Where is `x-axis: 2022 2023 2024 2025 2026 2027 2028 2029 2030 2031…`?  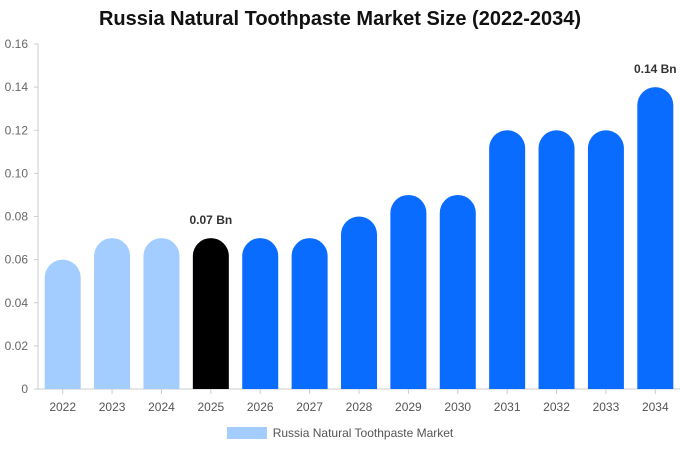
x-axis: 2022 2023 2024 2025 2026 2027 2028 2029 2030 2031… is located at coordinates (359, 401).